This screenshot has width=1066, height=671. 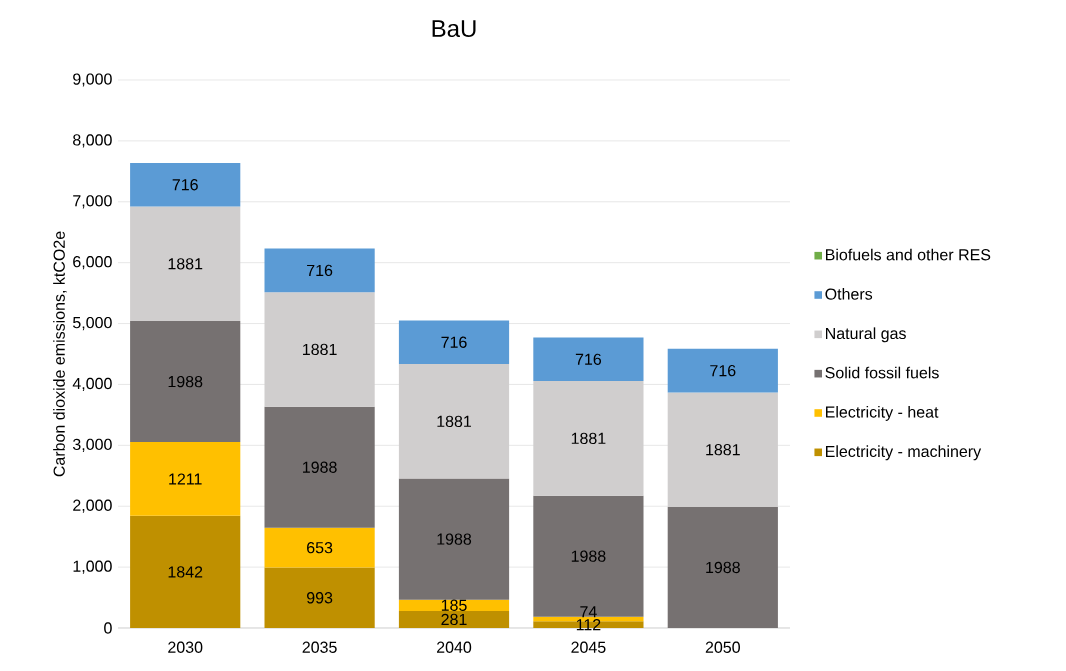 I want to click on x-tick-label: 2050, so click(x=722, y=647).